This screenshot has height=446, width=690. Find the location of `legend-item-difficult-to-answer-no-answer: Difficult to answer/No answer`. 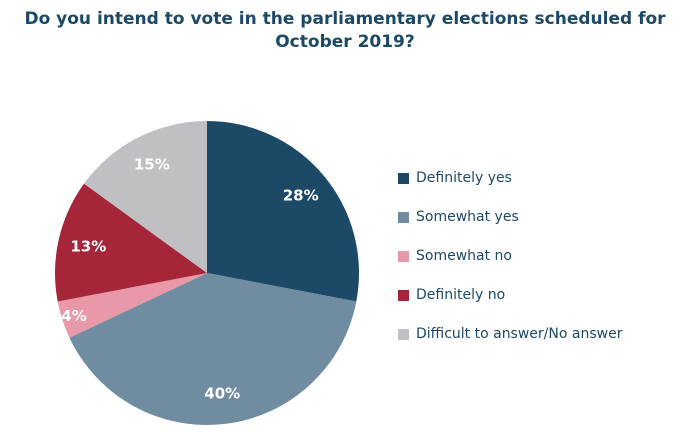

legend-item-difficult-to-answer-no-answer: Difficult to answer/No answer is located at coordinates (510, 334).